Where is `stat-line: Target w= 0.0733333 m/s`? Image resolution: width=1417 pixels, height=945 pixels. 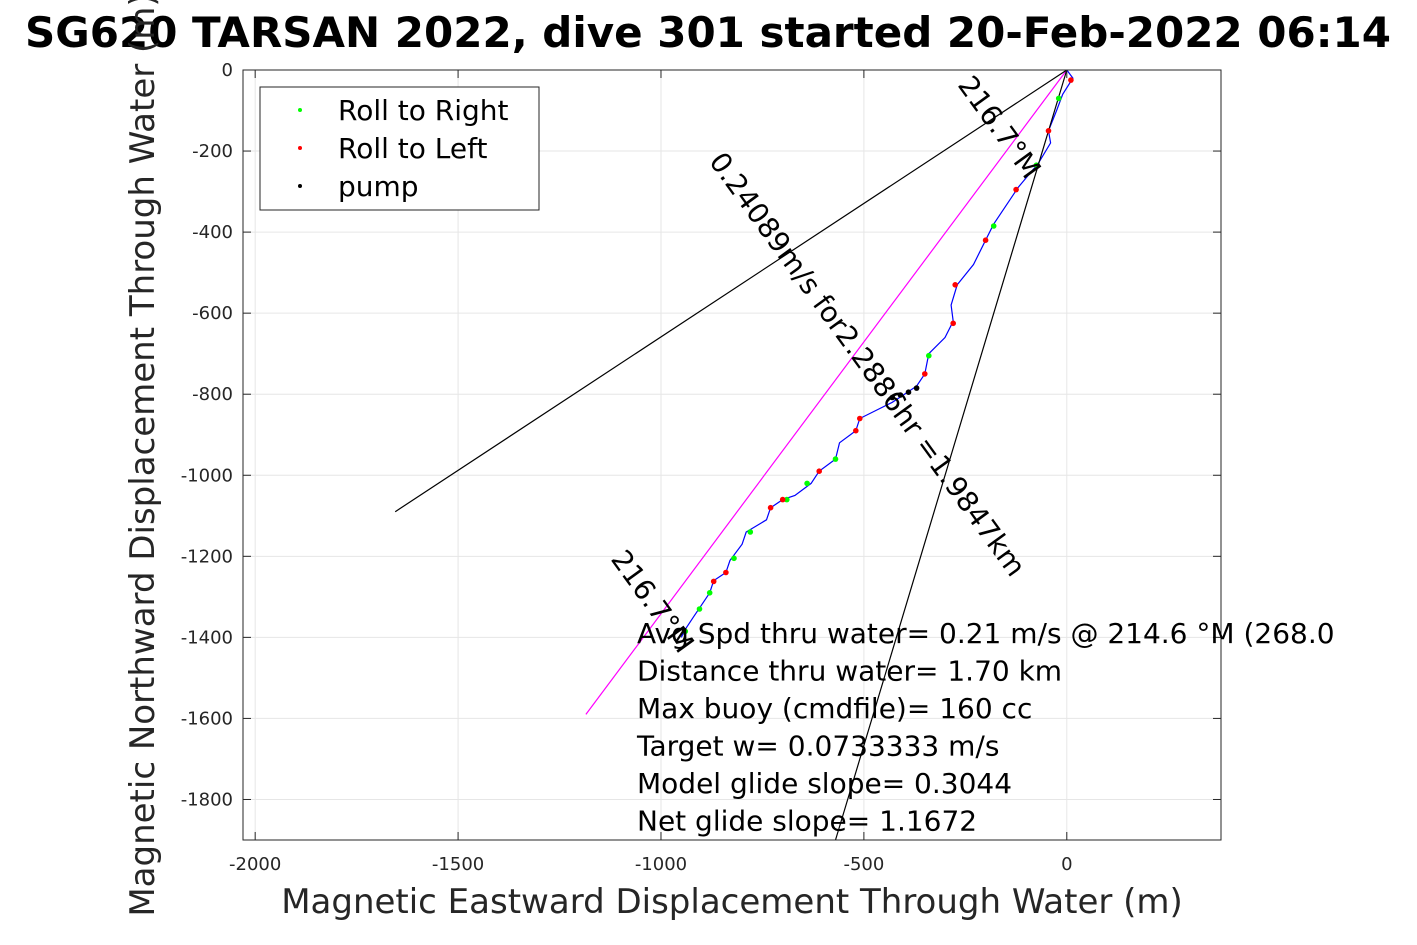 stat-line: Target w= 0.0733333 m/s is located at coordinates (817, 746).